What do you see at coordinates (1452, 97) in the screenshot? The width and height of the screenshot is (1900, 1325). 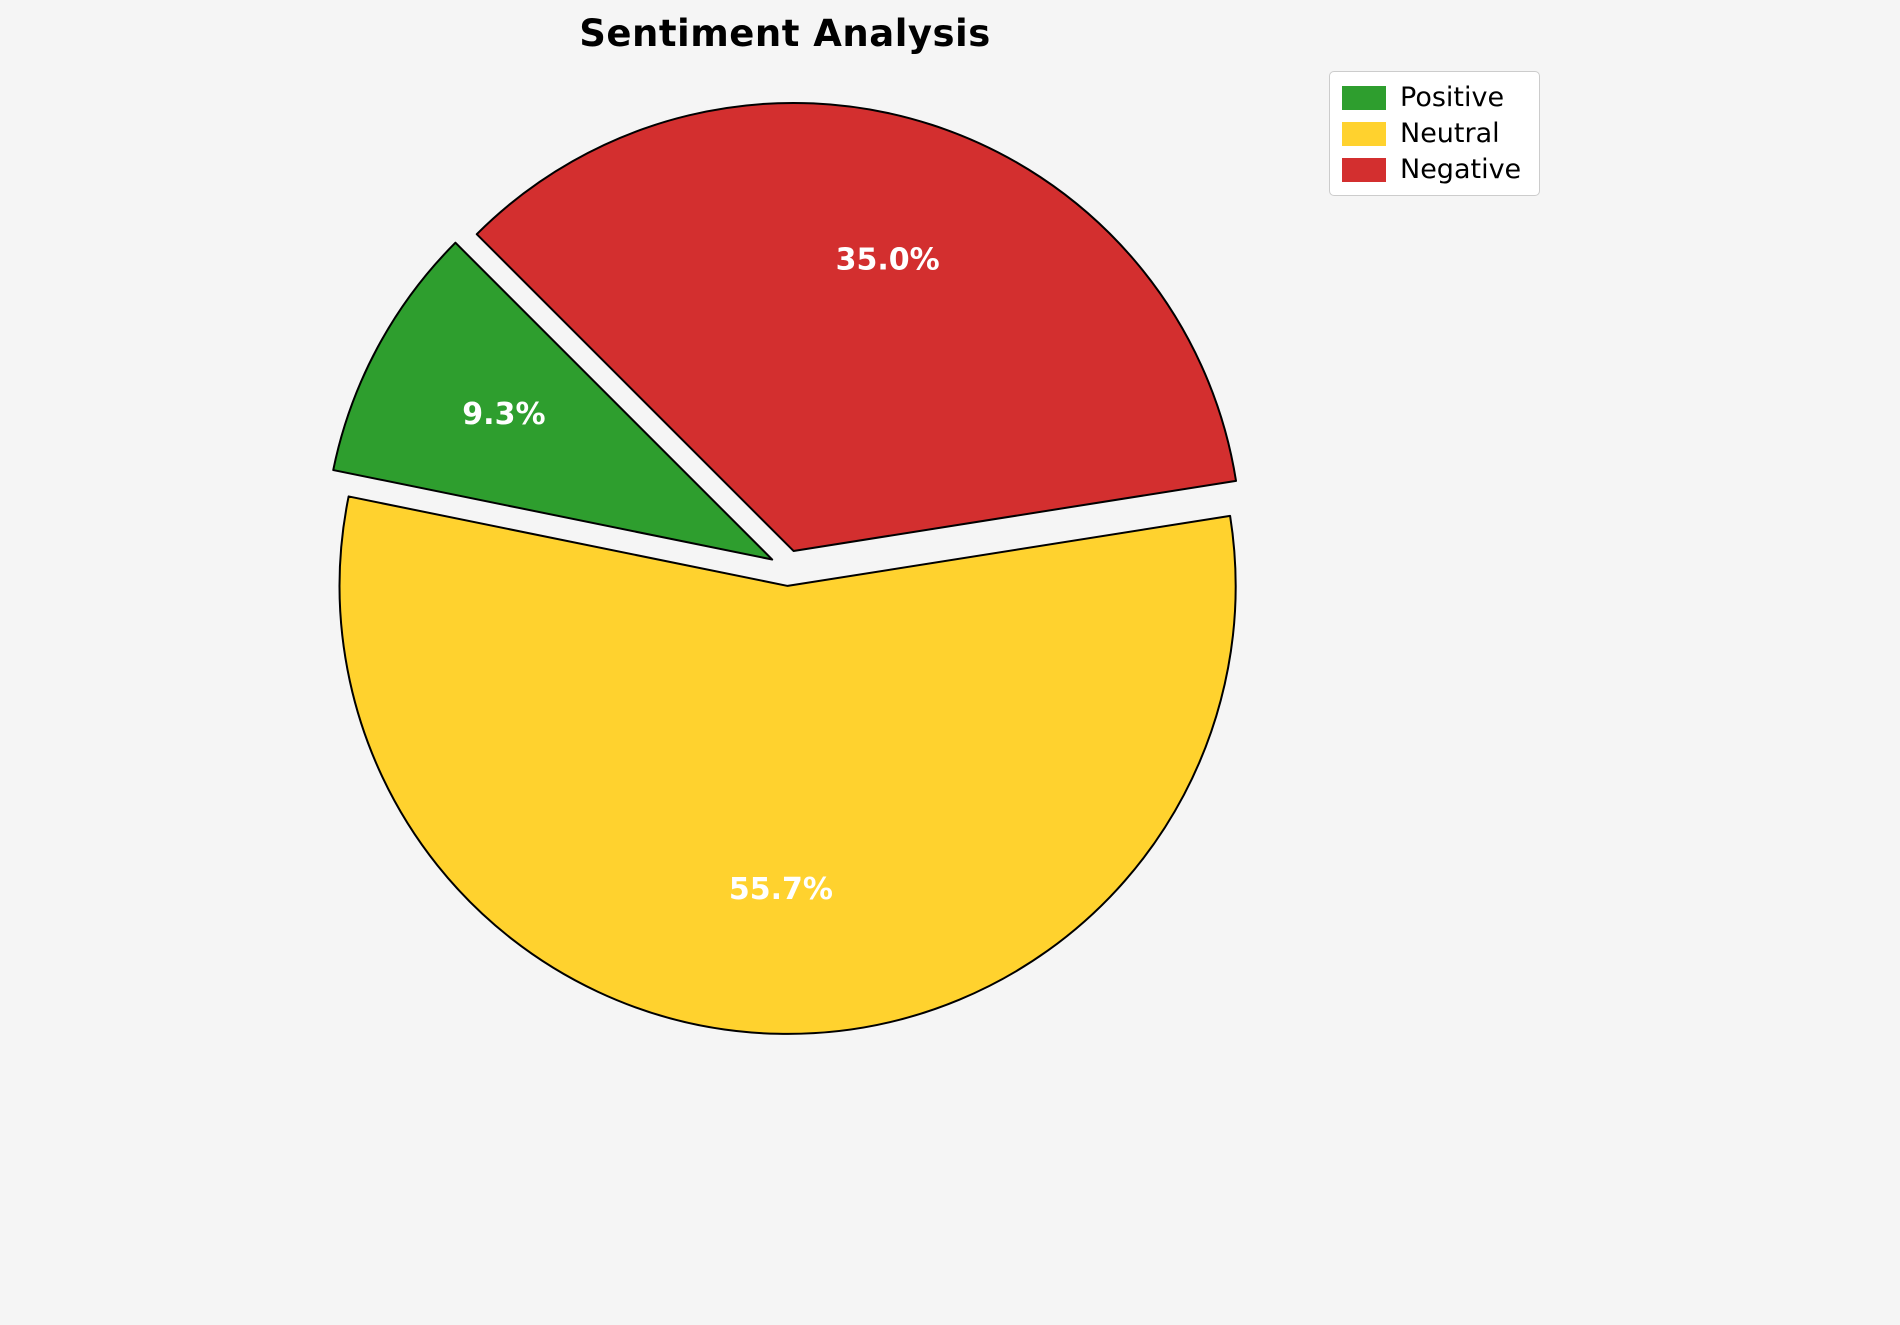 I see `legend-label-positive: Positive` at bounding box center [1452, 97].